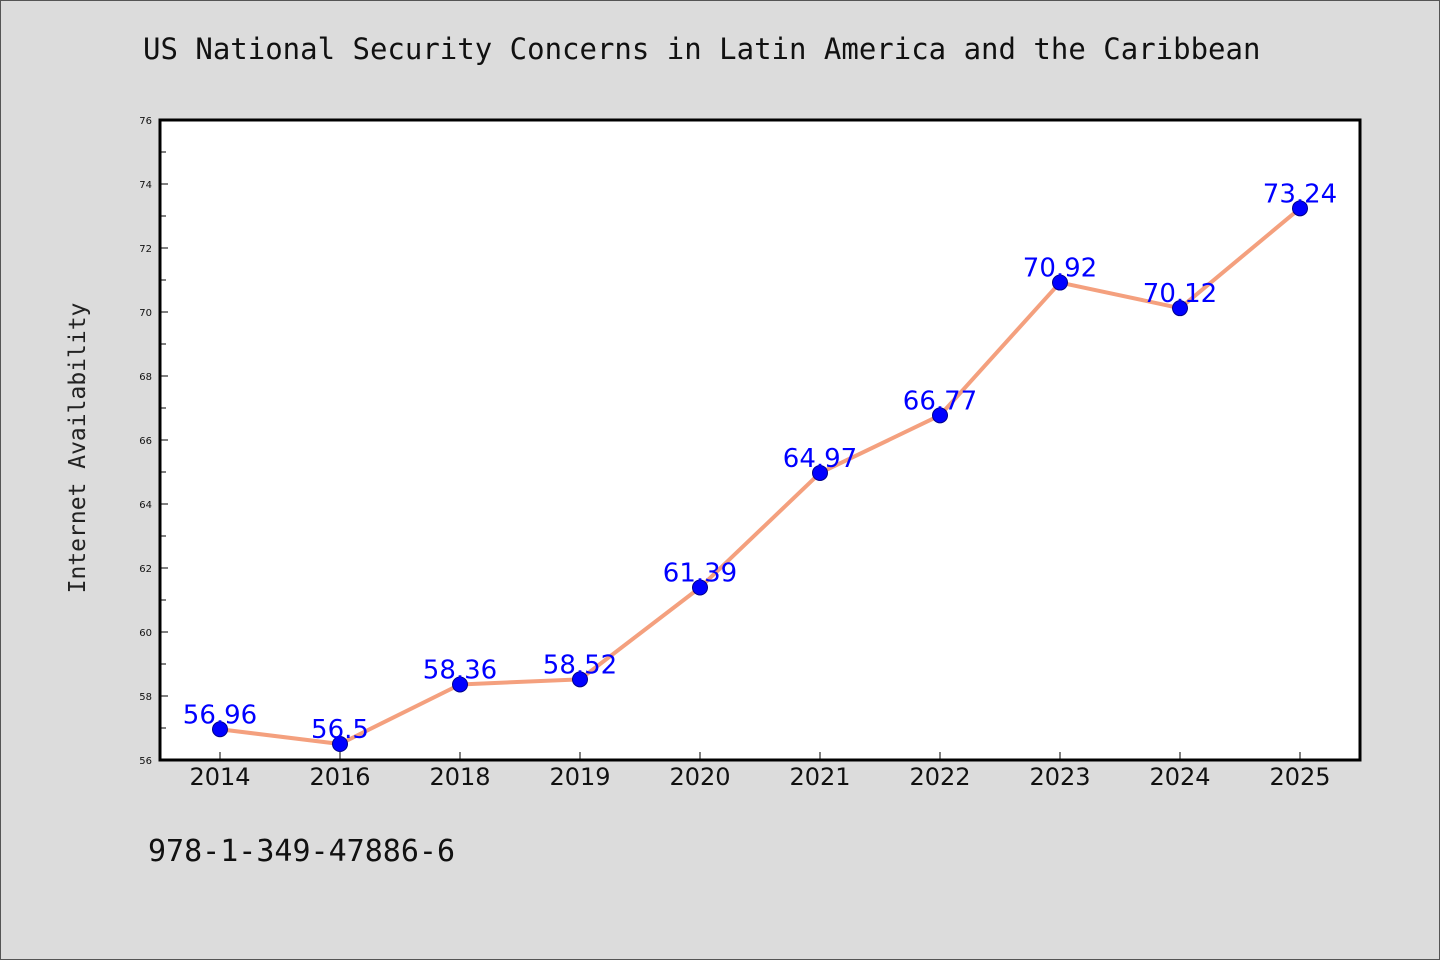 This screenshot has height=960, width=1440. What do you see at coordinates (699, 777) in the screenshot?
I see `x-tick-label: 2020` at bounding box center [699, 777].